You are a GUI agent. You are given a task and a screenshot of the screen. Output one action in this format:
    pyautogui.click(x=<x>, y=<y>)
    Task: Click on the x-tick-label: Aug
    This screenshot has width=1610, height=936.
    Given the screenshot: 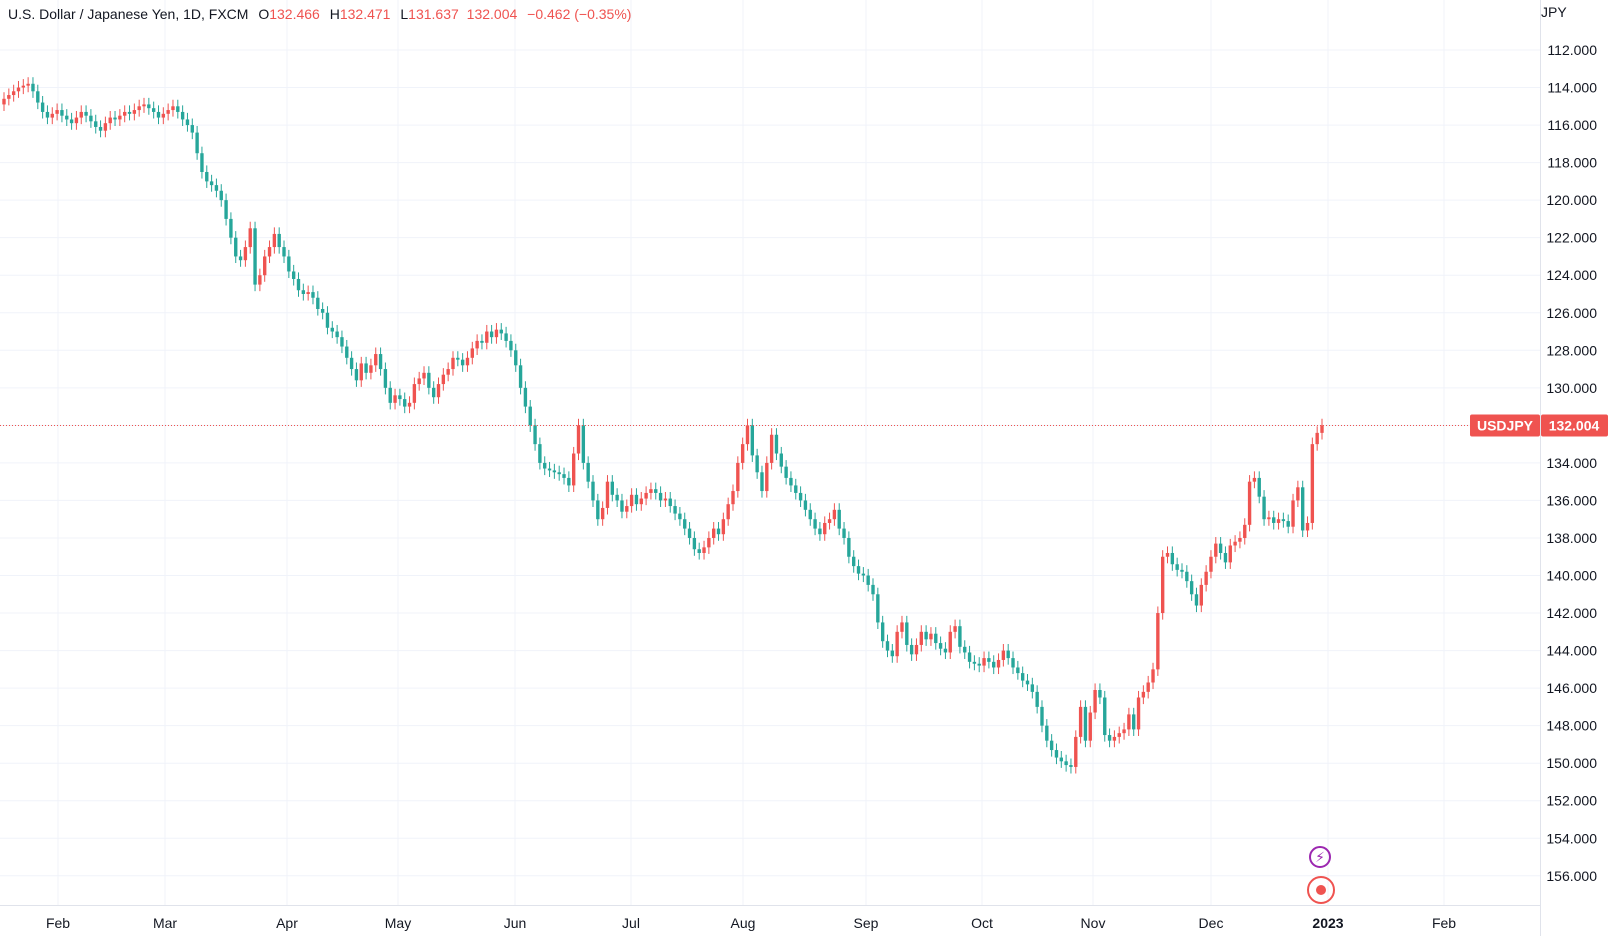 What is the action you would take?
    pyautogui.click(x=743, y=923)
    